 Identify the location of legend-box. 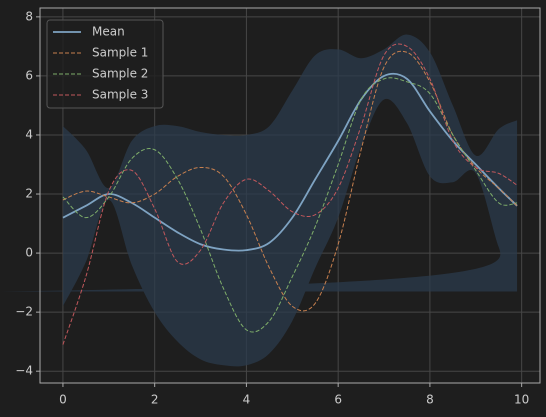
(105, 64).